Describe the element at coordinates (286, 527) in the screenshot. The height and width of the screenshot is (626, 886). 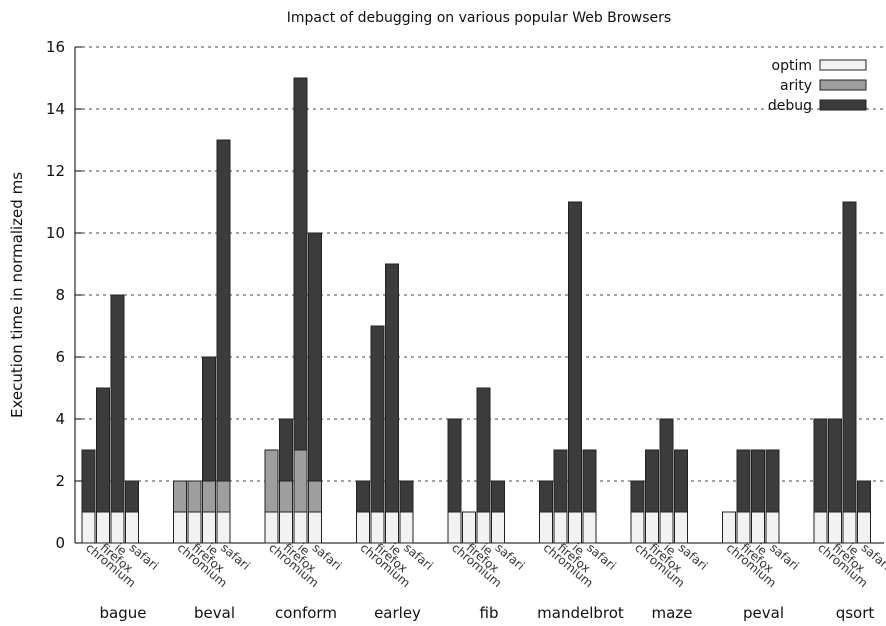
I see `bar-conform-firefox-optim` at that location.